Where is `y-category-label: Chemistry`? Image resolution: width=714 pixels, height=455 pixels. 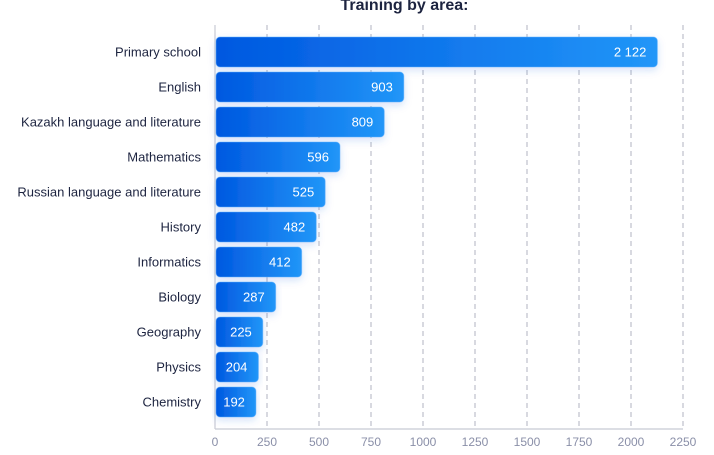
y-category-label: Chemistry is located at coordinates (171, 402).